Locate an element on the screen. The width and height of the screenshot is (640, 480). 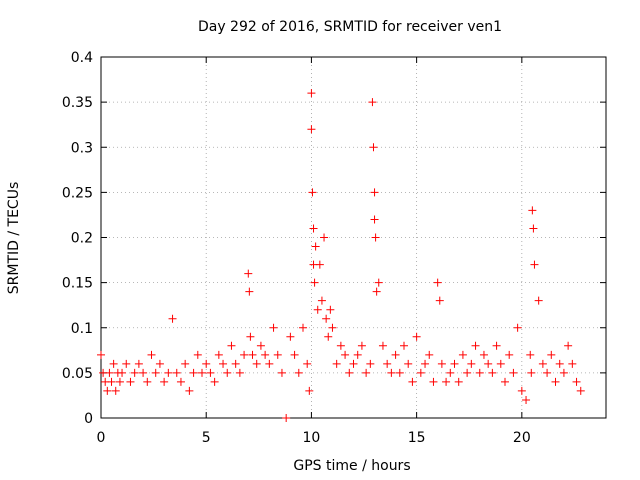
y-tick-label: 0.3 is located at coordinates (82, 148).